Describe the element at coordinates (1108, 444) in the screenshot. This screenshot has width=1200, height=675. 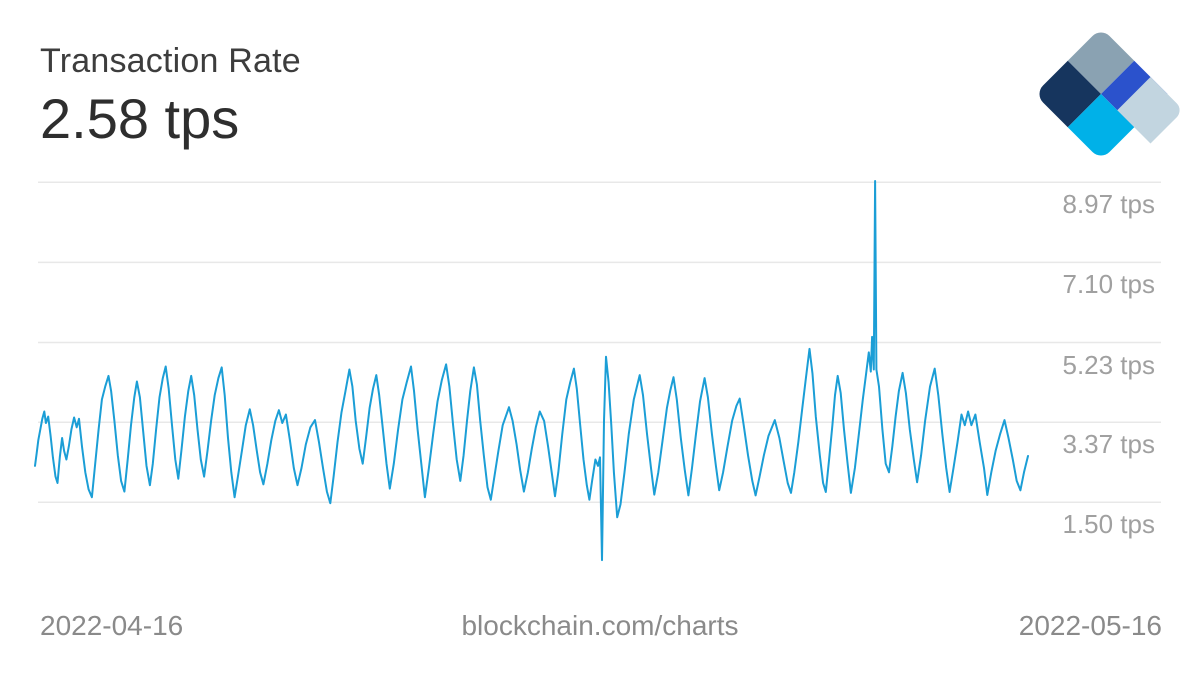
I see `y-axis-tick-label: 3.37 tps` at that location.